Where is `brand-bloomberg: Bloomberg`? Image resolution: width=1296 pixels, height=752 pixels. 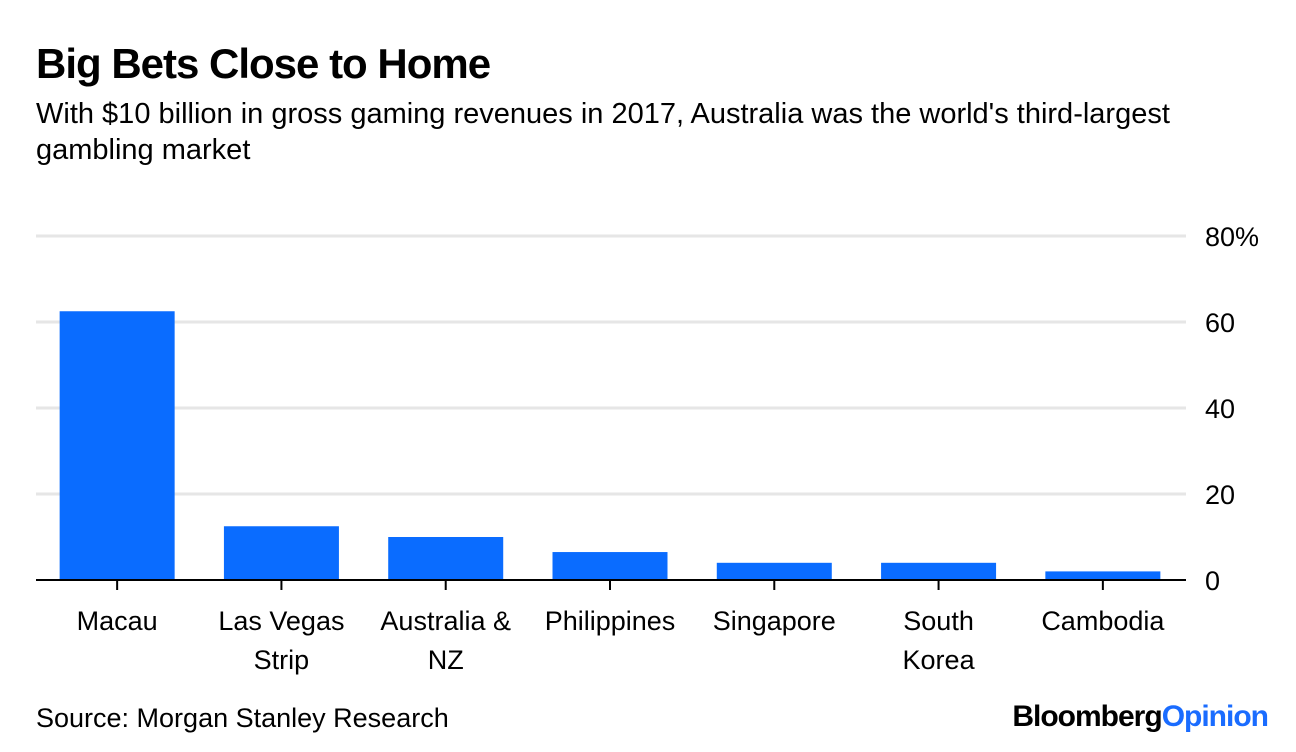 brand-bloomberg: Bloomberg is located at coordinates (1087, 716).